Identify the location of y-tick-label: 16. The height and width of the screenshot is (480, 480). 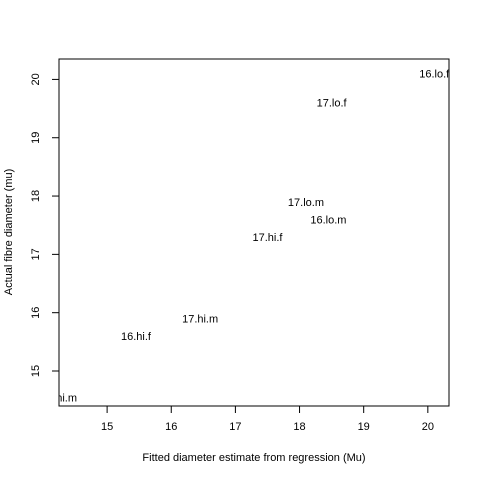
(36, 313).